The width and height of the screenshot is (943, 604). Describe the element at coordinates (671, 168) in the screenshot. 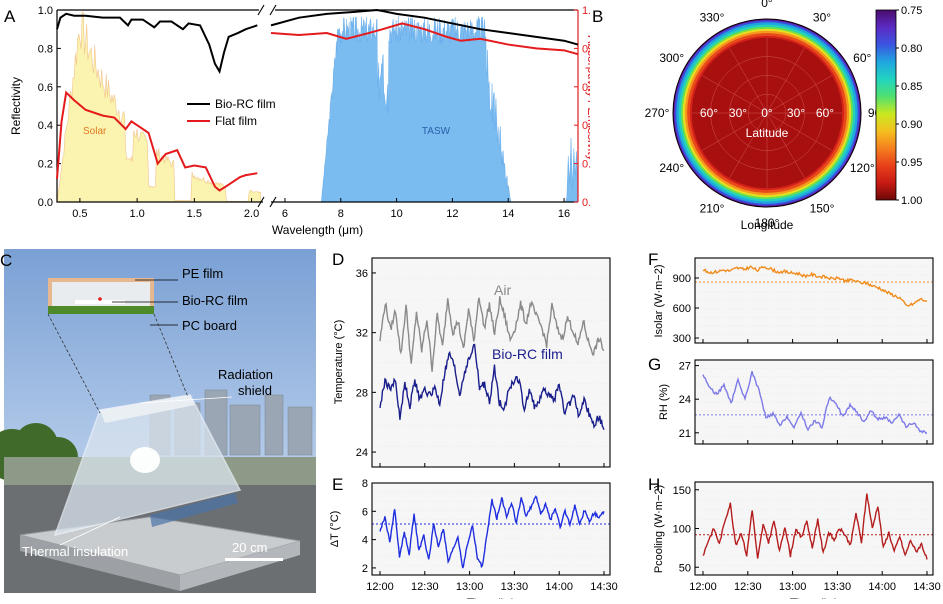

I see `polar-angle-label: 240°` at that location.